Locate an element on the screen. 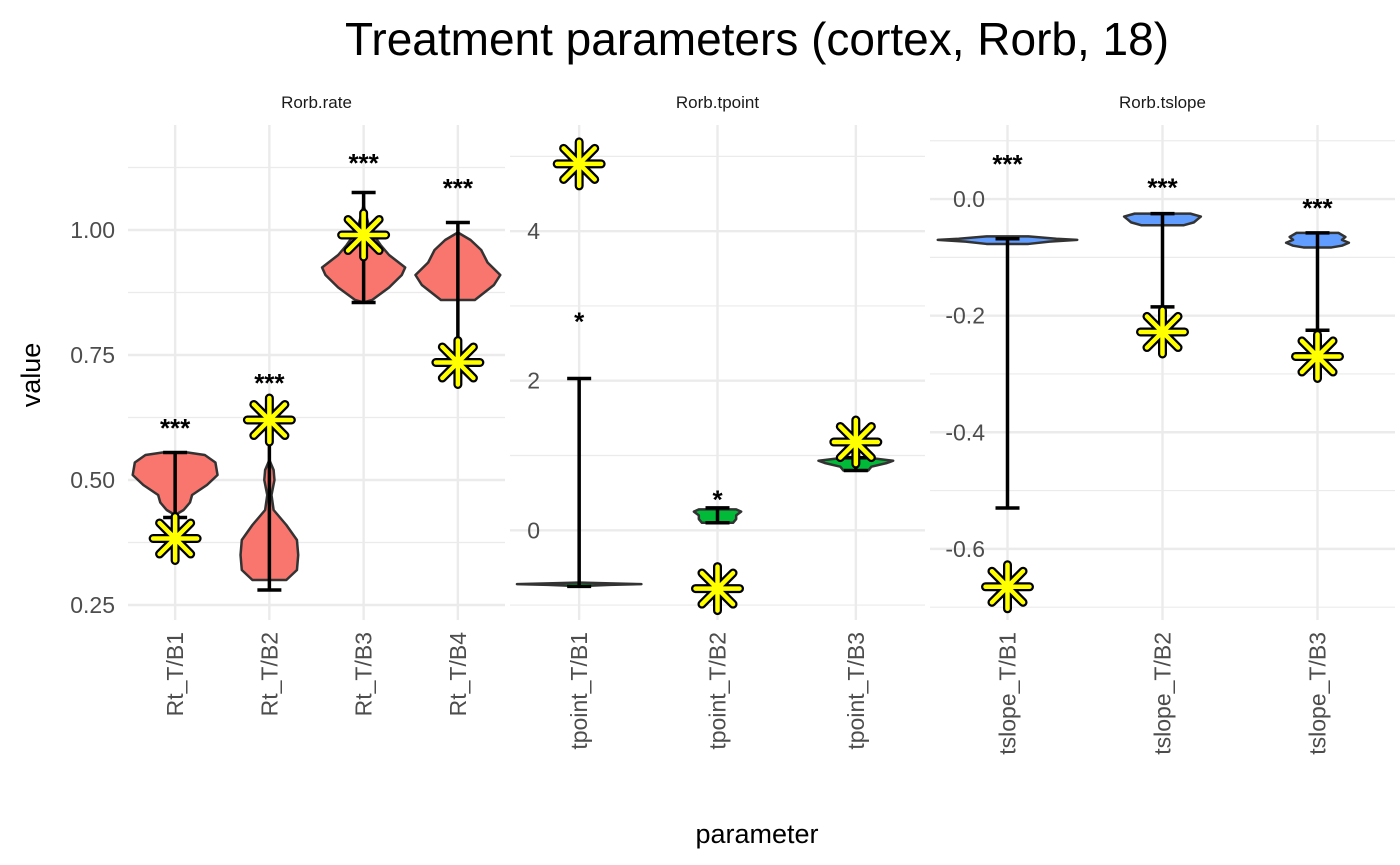 The width and height of the screenshot is (1400, 865). y-tick-label: -0.6 is located at coordinates (965, 549).